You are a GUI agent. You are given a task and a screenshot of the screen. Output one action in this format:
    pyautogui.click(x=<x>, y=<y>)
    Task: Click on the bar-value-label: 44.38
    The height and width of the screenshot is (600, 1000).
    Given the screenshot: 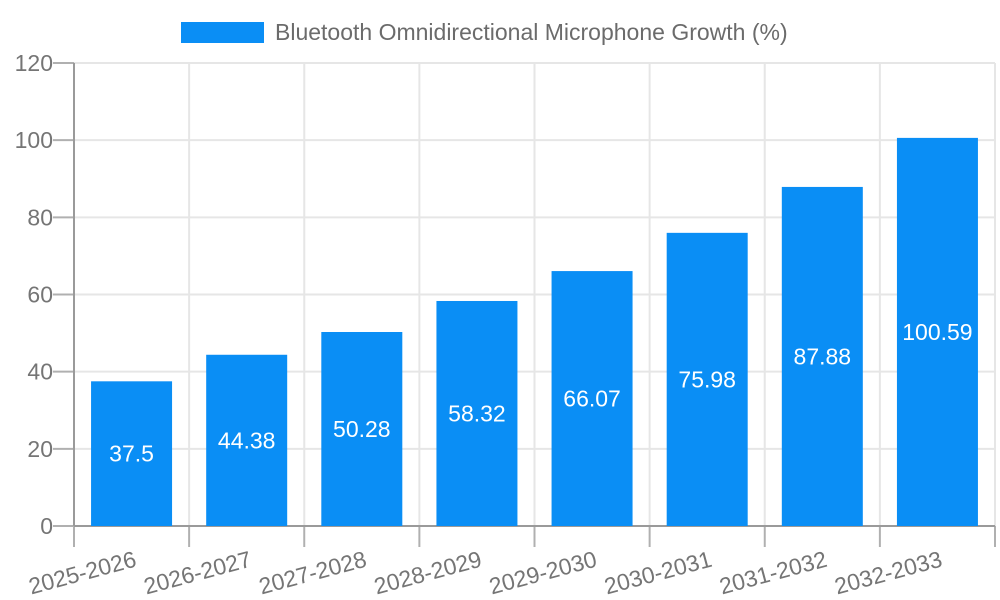 What is the action you would take?
    pyautogui.click(x=247, y=440)
    